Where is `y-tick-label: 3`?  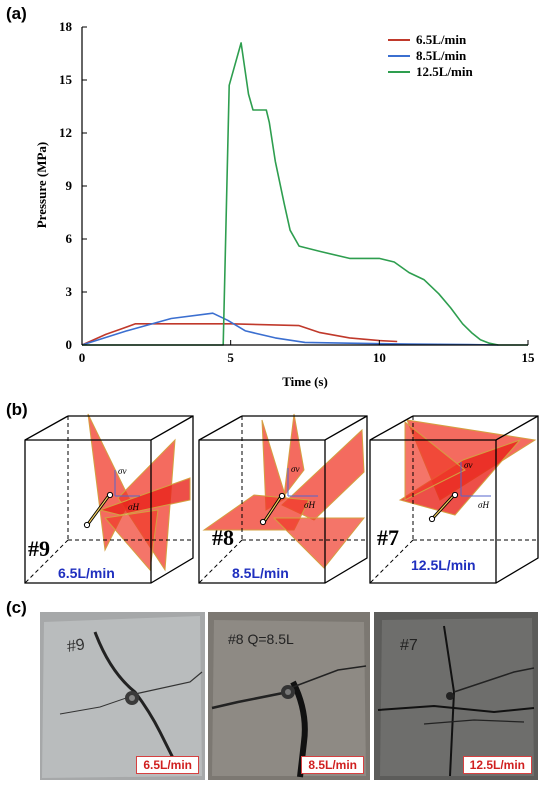
y-tick-label: 3 is located at coordinates (69, 291).